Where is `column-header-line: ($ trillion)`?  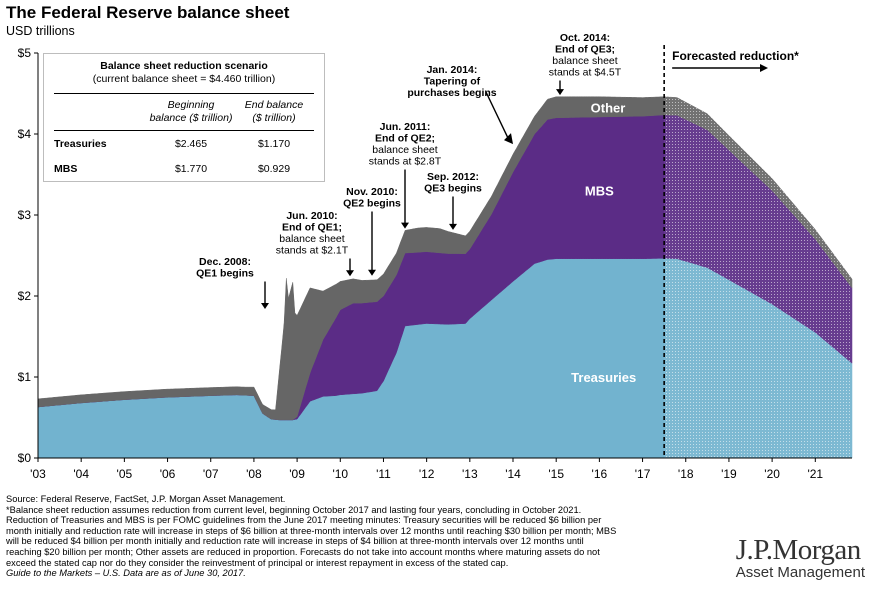
column-header-line: ($ trillion) is located at coordinates (274, 118).